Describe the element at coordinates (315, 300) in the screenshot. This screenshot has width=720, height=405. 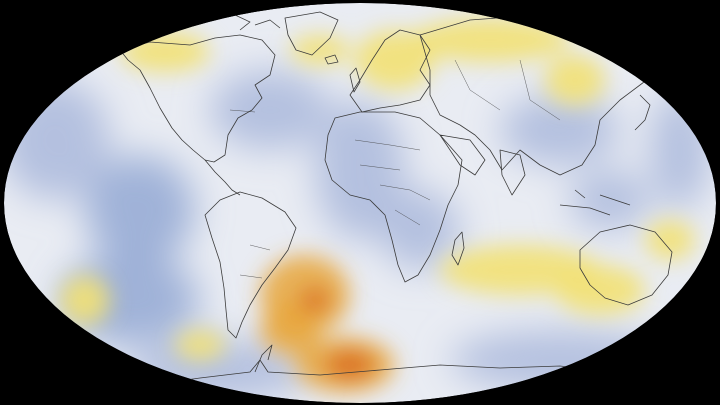
I see `region-south-atlantic-core` at that location.